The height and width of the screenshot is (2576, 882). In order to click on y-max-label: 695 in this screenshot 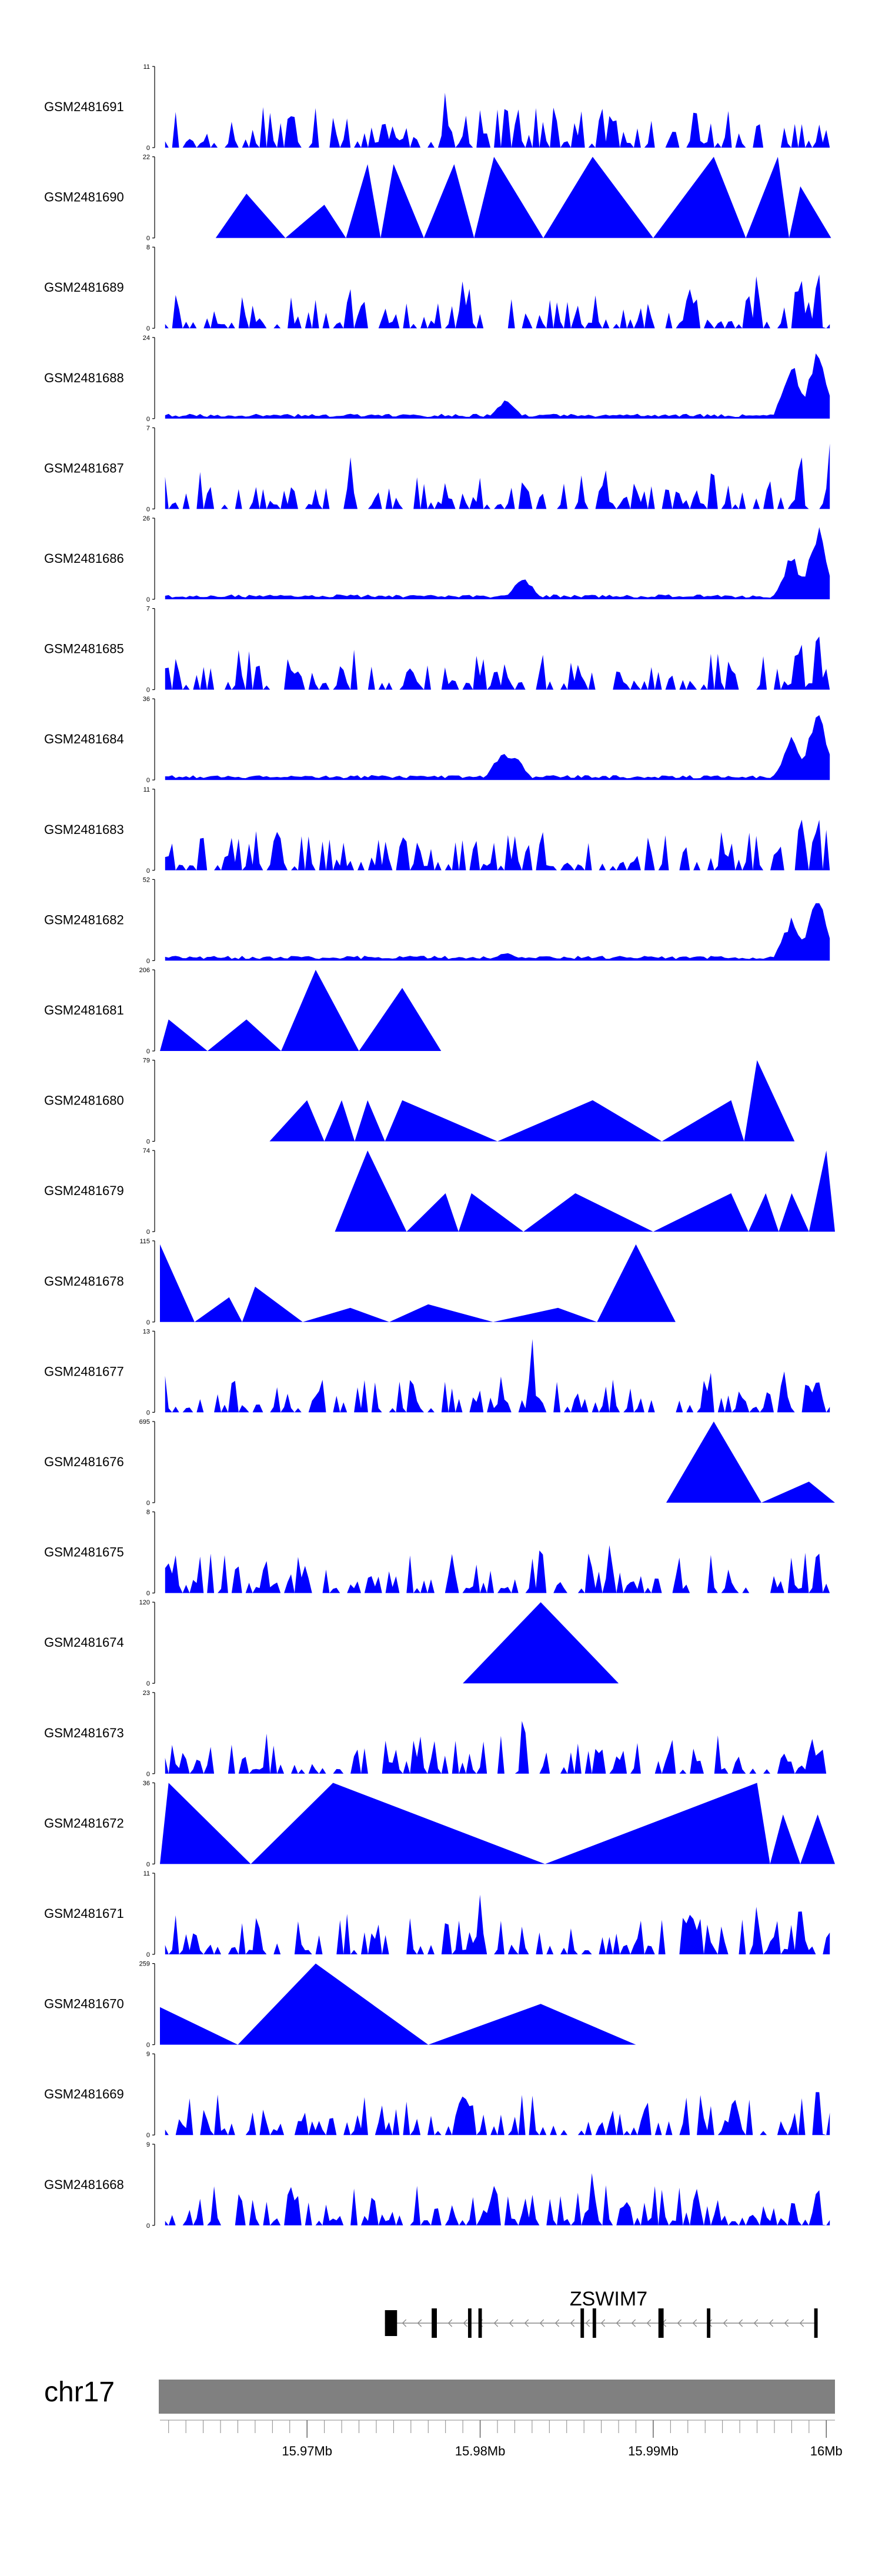, I will do `click(144, 1422)`.